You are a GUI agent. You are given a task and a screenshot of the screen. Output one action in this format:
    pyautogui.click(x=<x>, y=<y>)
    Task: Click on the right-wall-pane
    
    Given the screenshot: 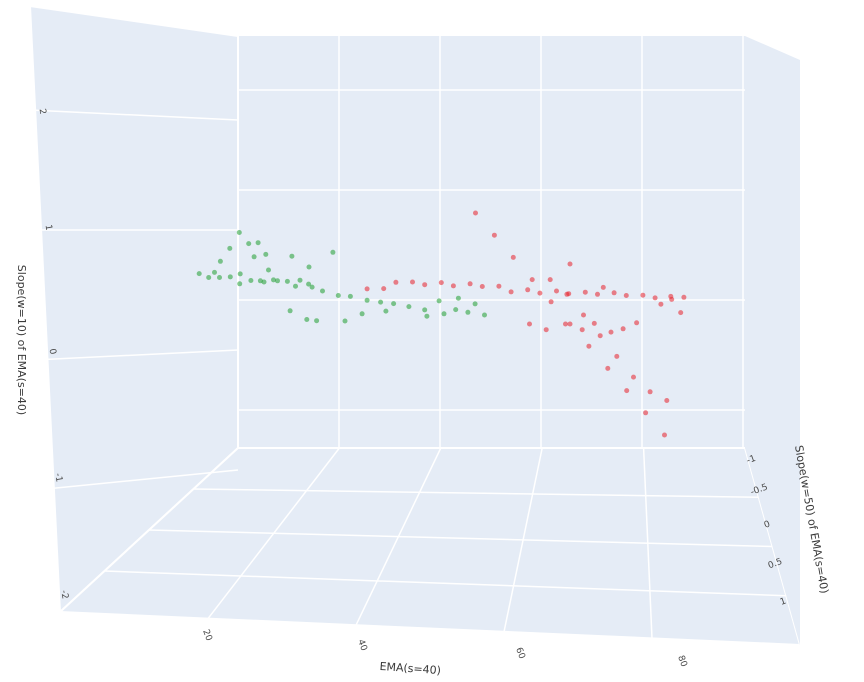 What is the action you would take?
    pyautogui.click(x=772, y=340)
    